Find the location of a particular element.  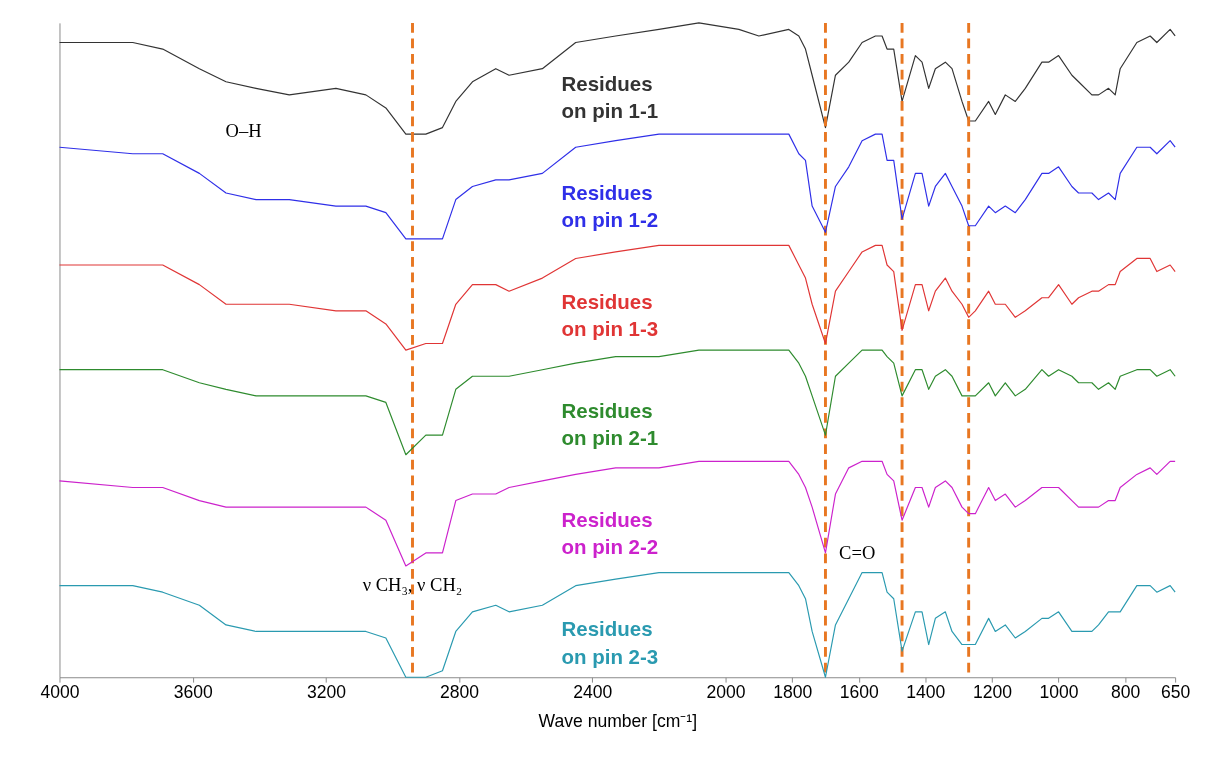

x-tick-label: 1400 is located at coordinates (926, 692).